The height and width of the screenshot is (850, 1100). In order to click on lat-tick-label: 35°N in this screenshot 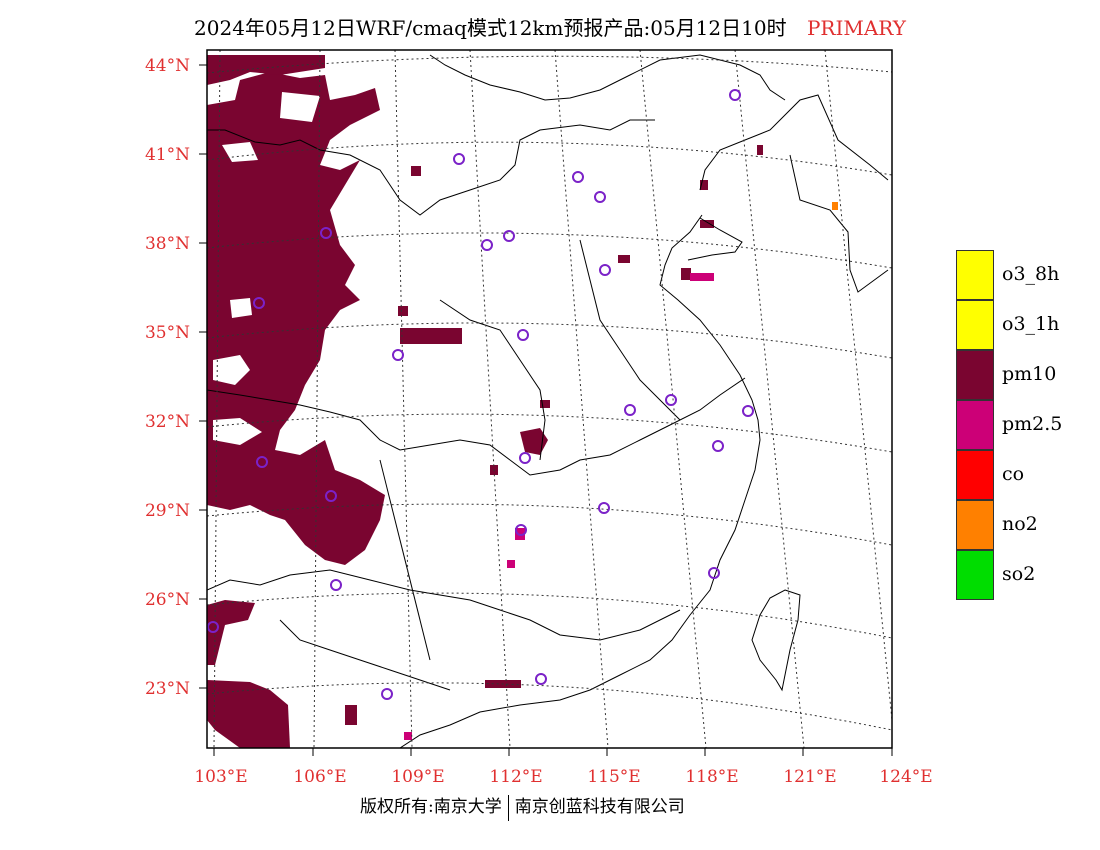, I will do `click(167, 333)`.